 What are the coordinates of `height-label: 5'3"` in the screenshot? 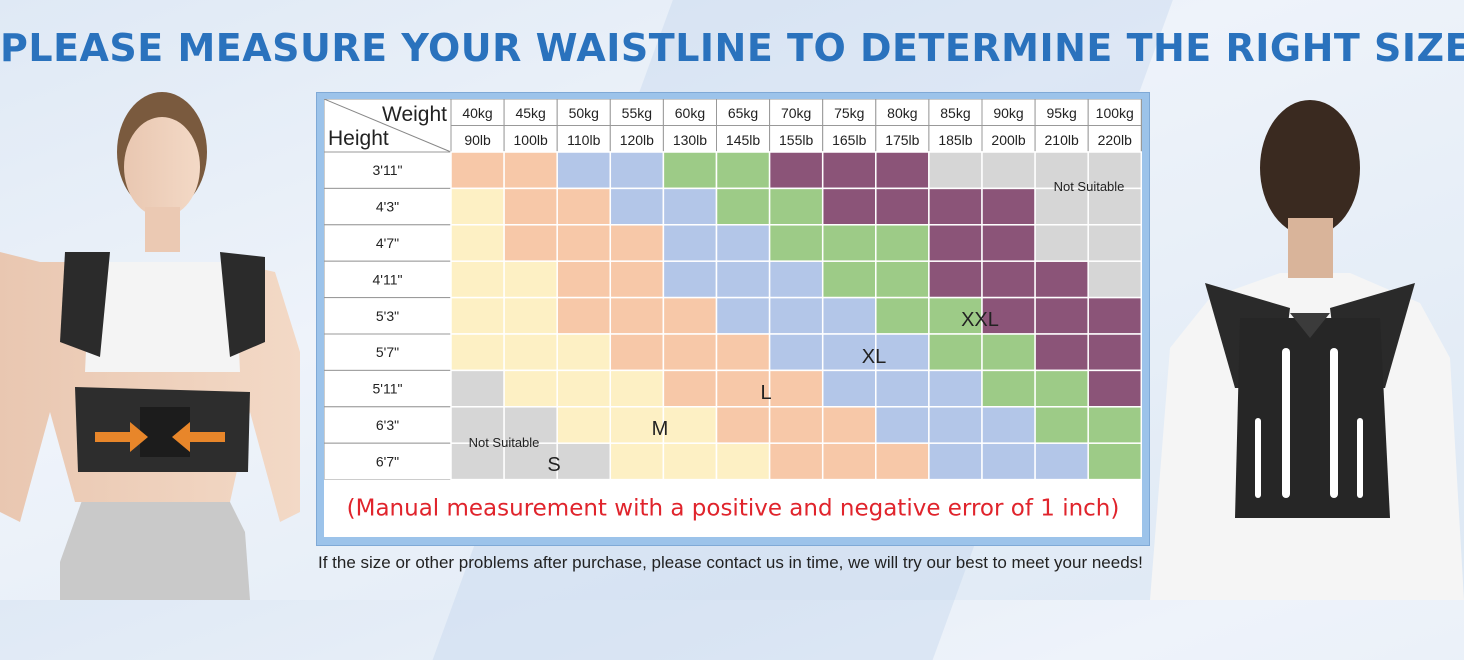 It's located at (387, 316).